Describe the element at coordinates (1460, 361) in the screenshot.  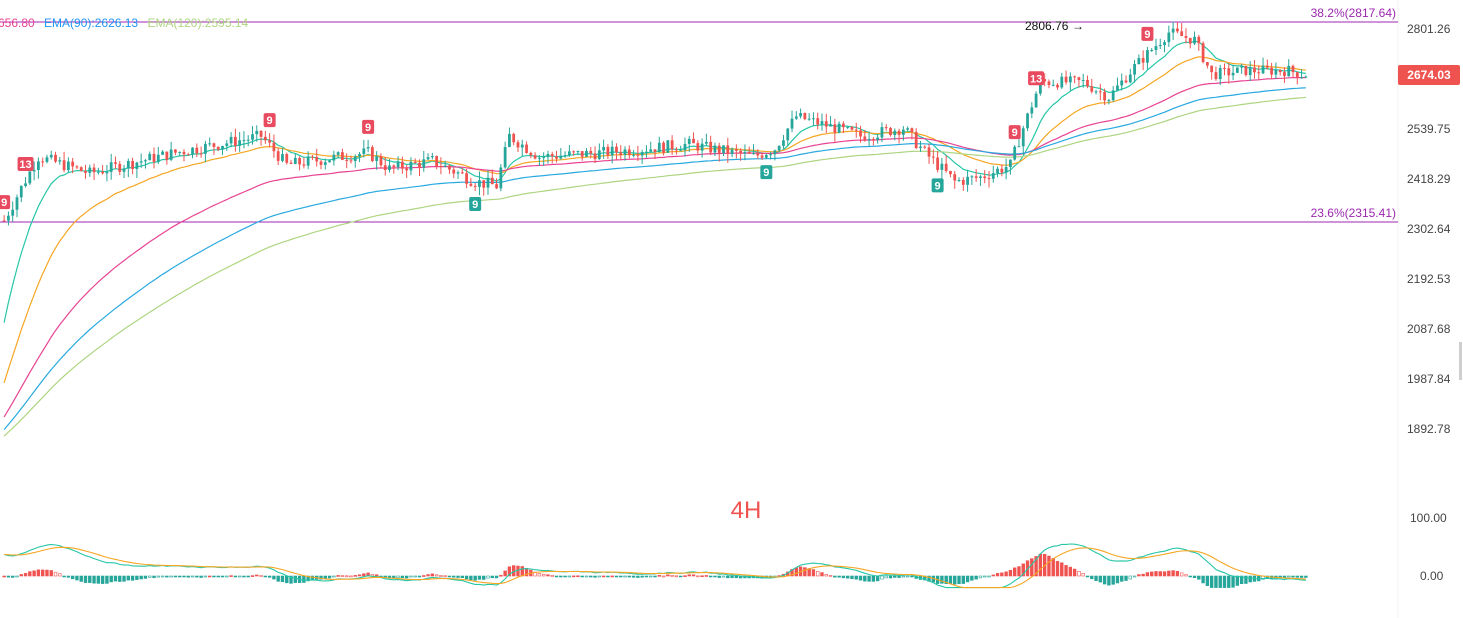
I see `scroll-handle` at that location.